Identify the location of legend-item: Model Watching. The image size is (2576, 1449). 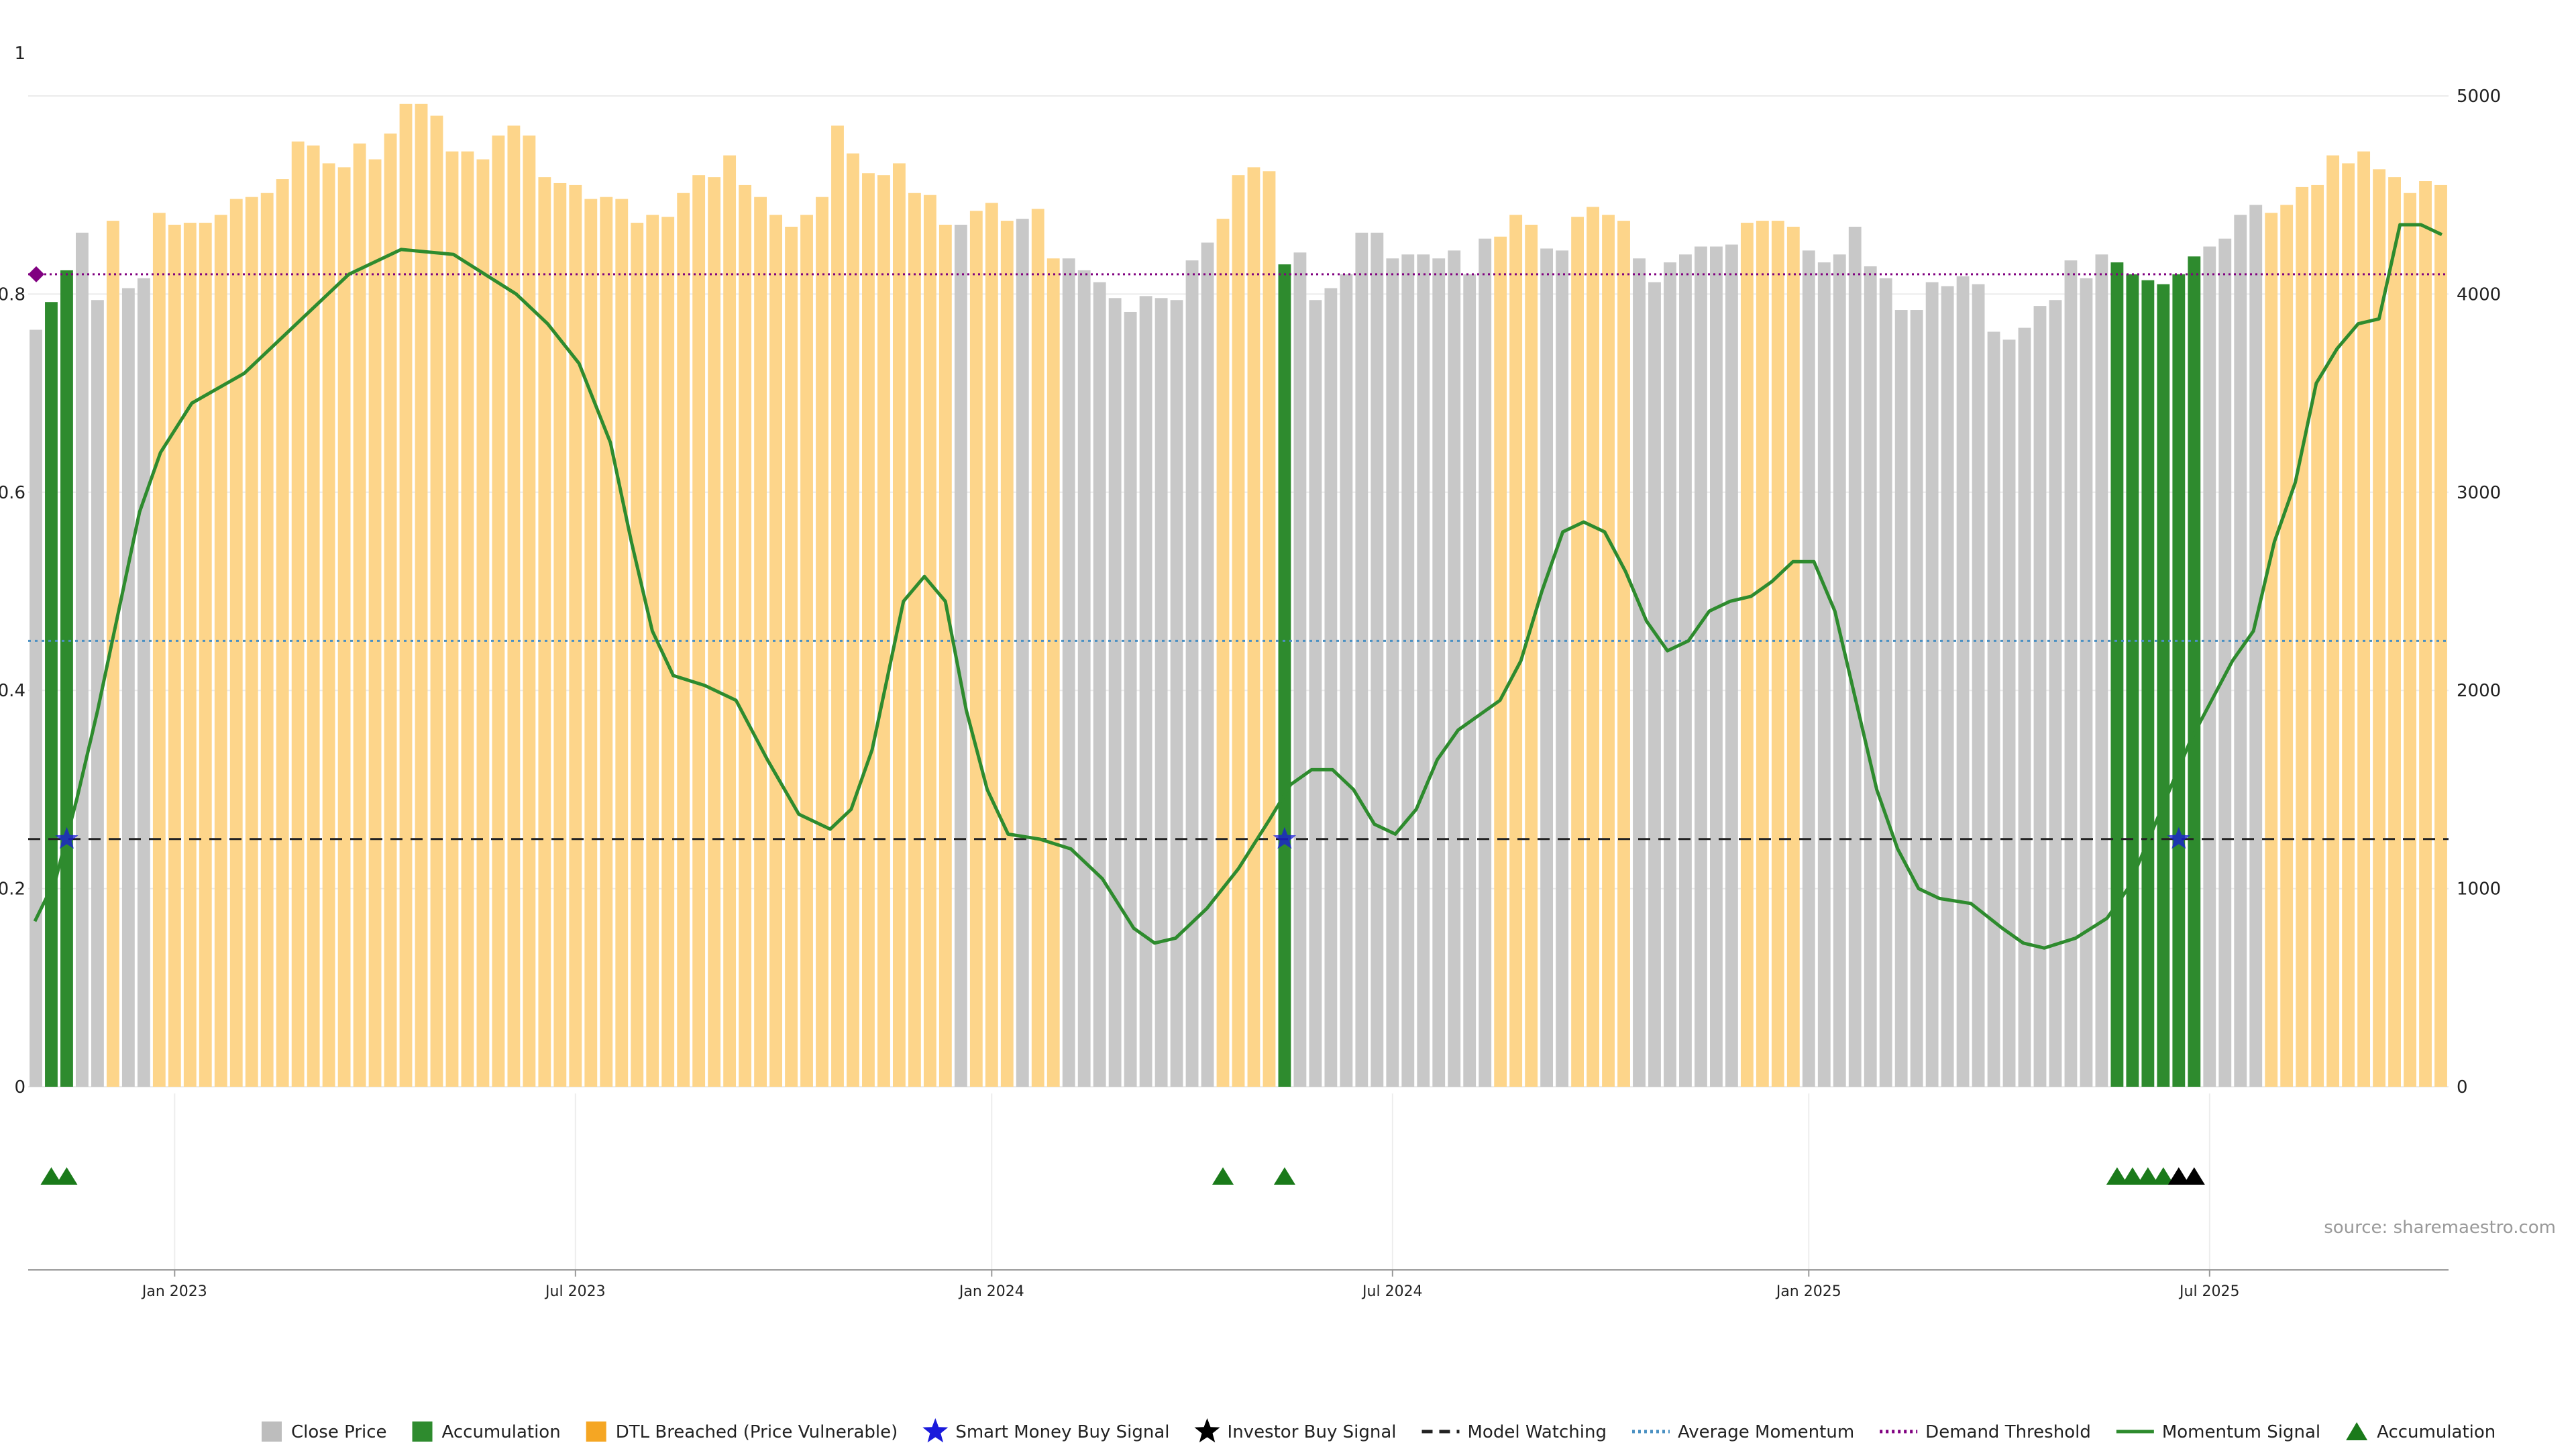
(1514, 1432).